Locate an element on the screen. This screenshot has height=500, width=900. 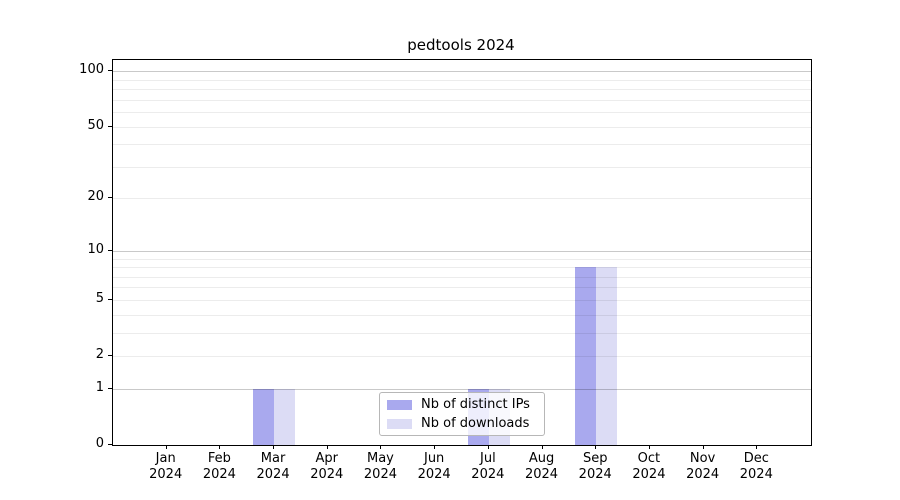
y-tick-label-1: 1 is located at coordinates (99, 387).